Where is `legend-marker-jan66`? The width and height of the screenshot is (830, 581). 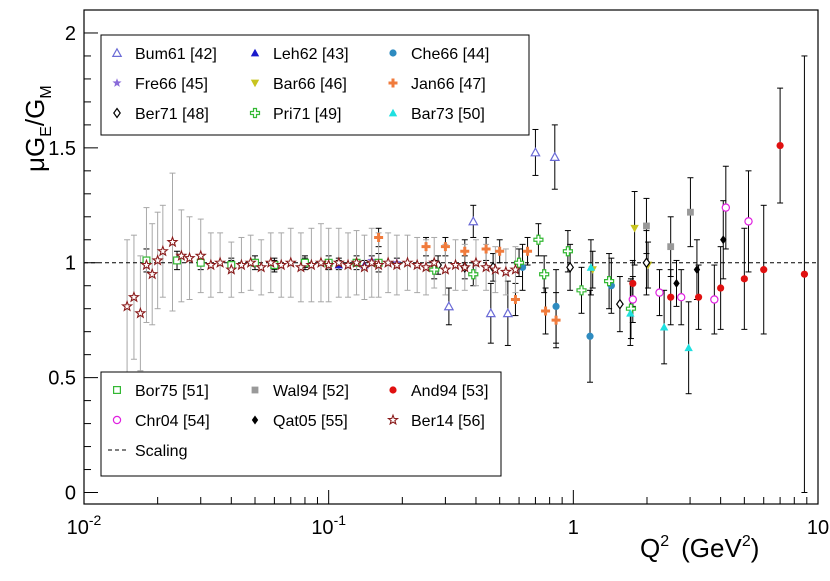
legend-marker-jan66 is located at coordinates (393, 83).